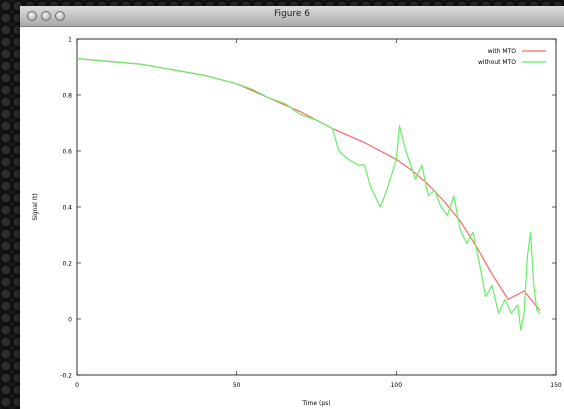 Image resolution: width=564 pixels, height=409 pixels. I want to click on zoom-window-icon, so click(60, 16).